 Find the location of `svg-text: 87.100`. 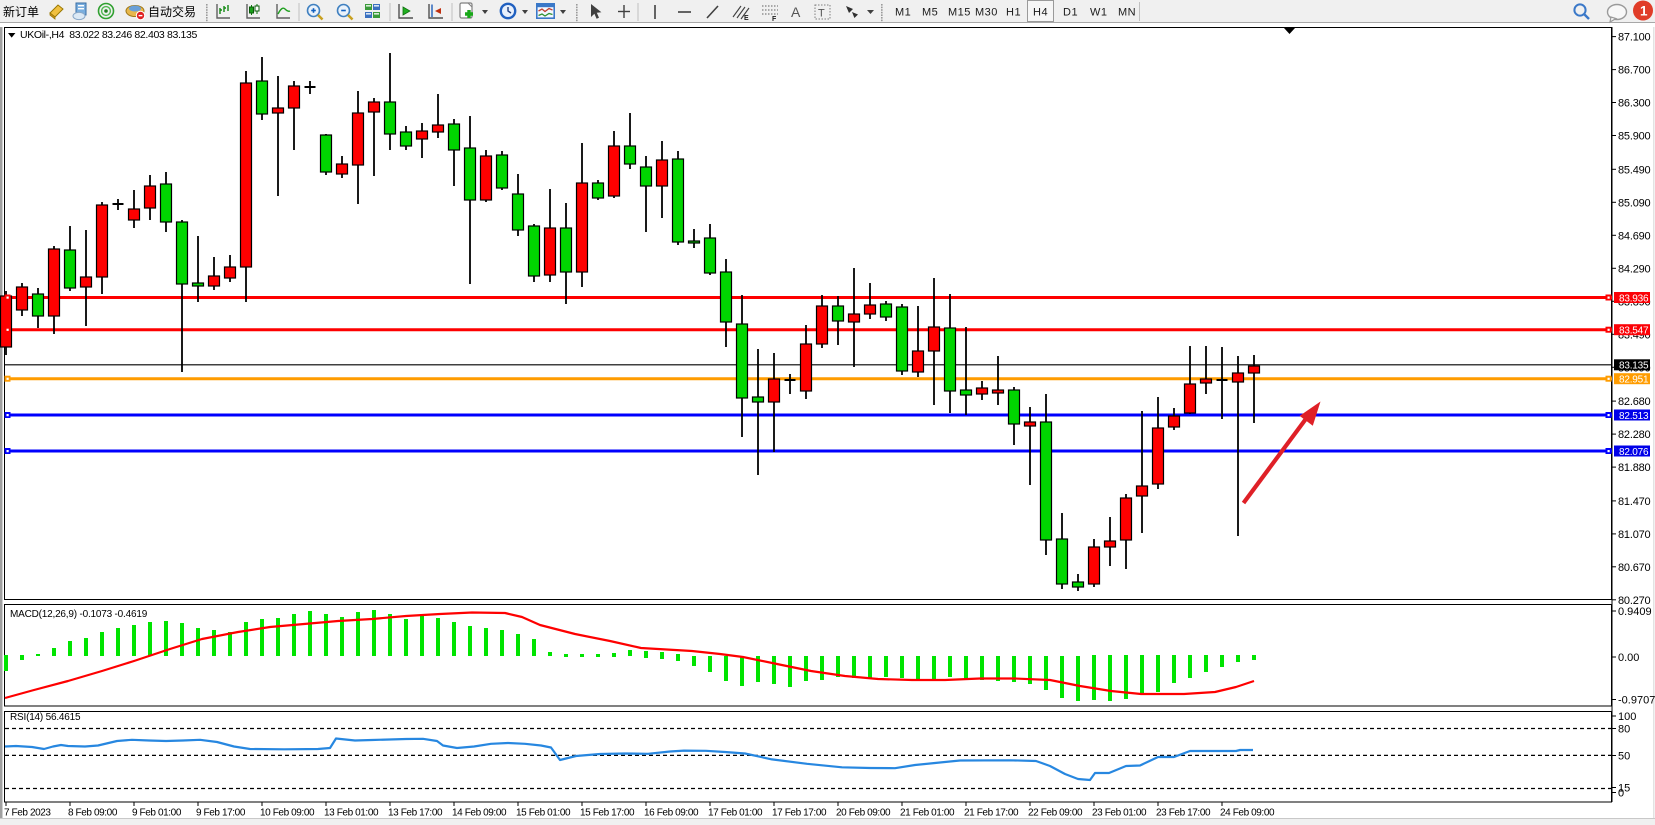

svg-text: 87.100 is located at coordinates (1634, 38).